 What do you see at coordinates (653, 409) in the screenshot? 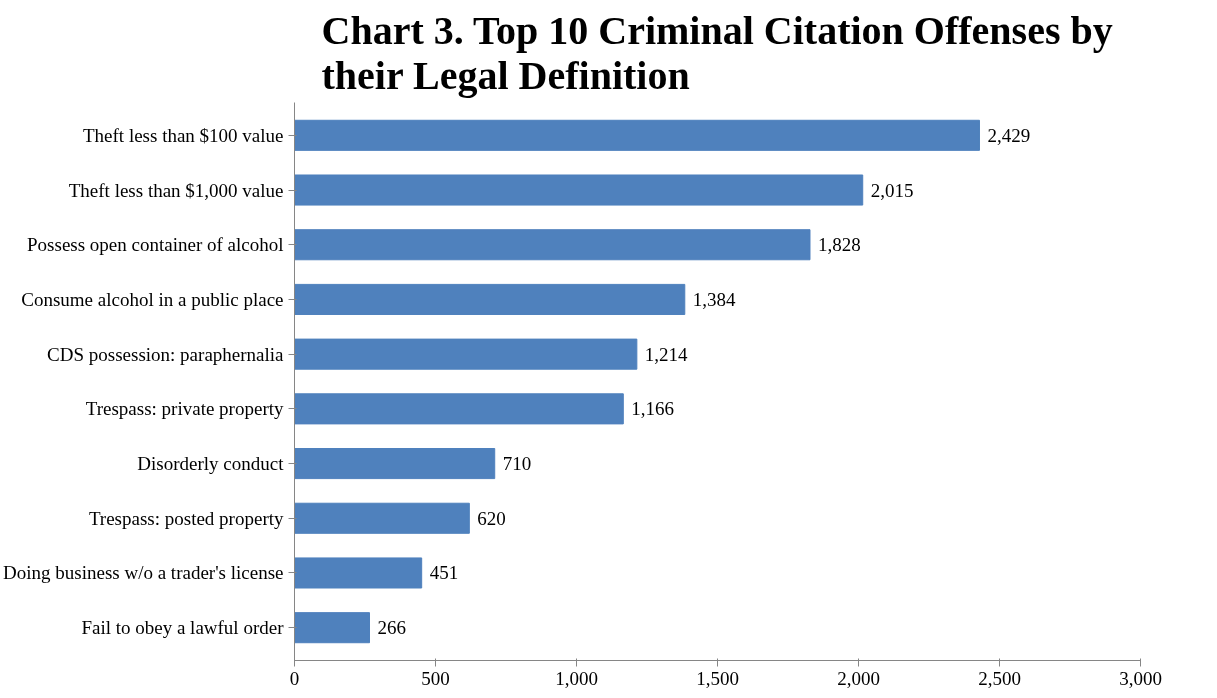
I see `data-label: 1,166` at bounding box center [653, 409].